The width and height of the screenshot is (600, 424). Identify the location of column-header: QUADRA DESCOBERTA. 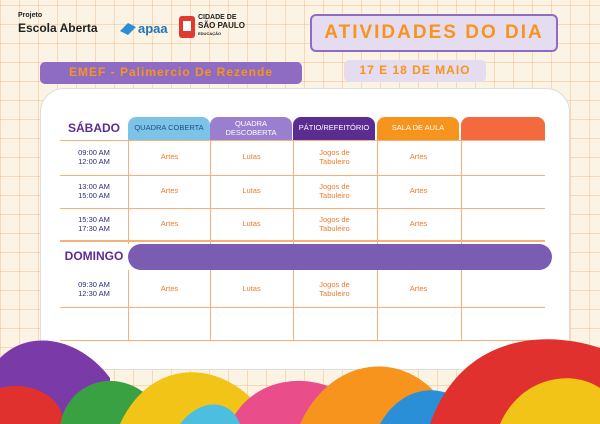
(251, 128).